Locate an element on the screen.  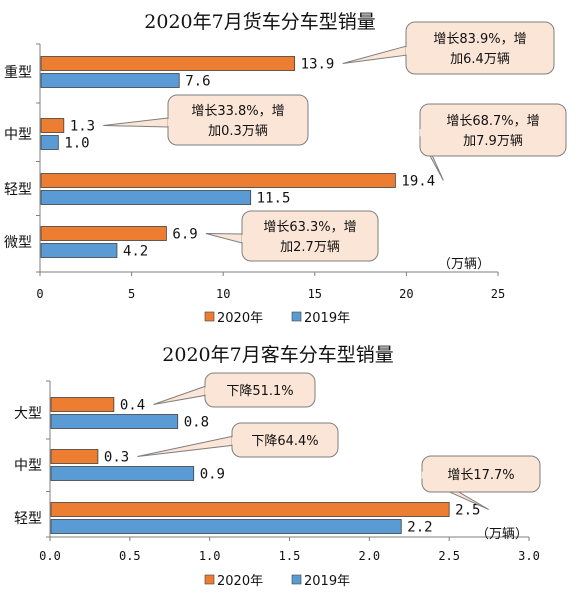
truck-x-tick-label: 20 is located at coordinates (406, 294).